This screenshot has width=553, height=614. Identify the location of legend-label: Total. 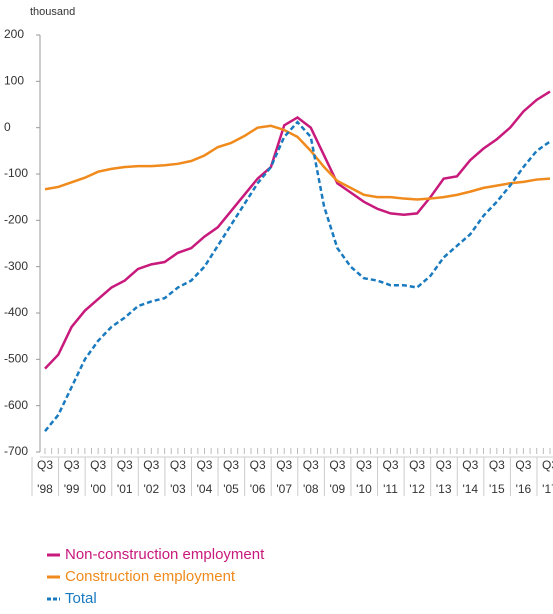
(81, 598).